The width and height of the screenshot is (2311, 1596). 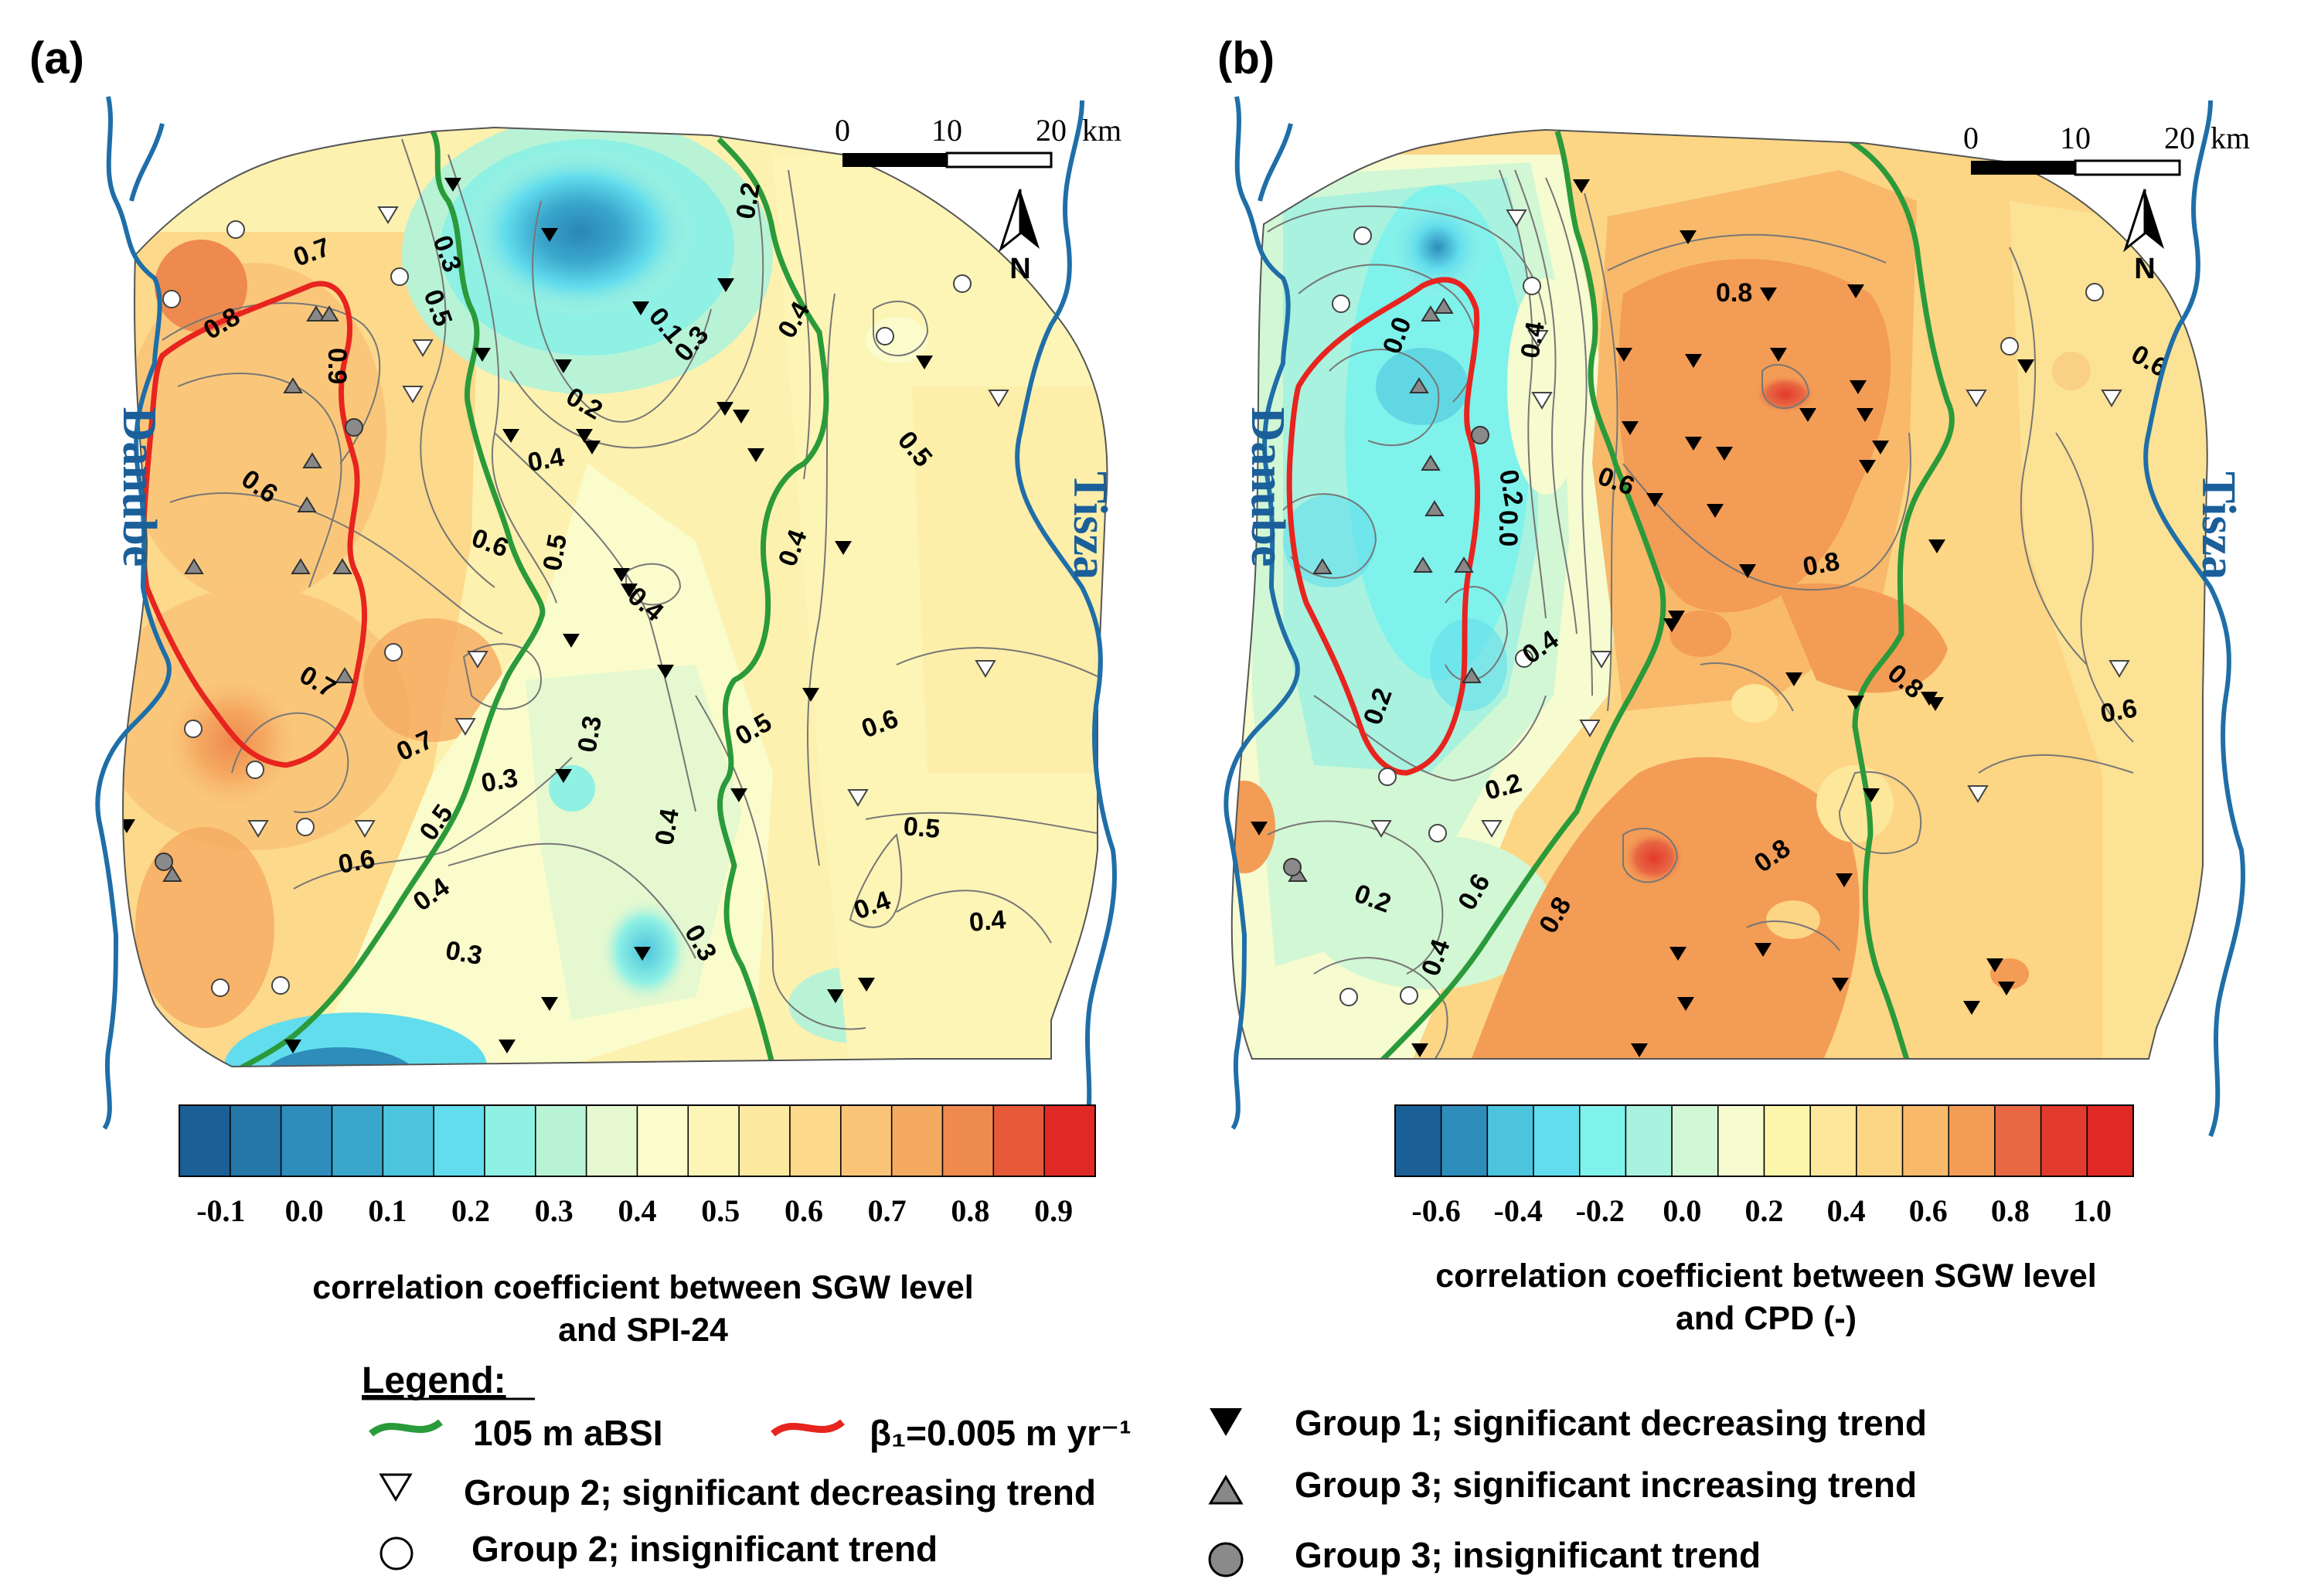 I want to click on legend-item-group2-decreasing: Group 2; significant decreasing trend, so click(x=737, y=1492).